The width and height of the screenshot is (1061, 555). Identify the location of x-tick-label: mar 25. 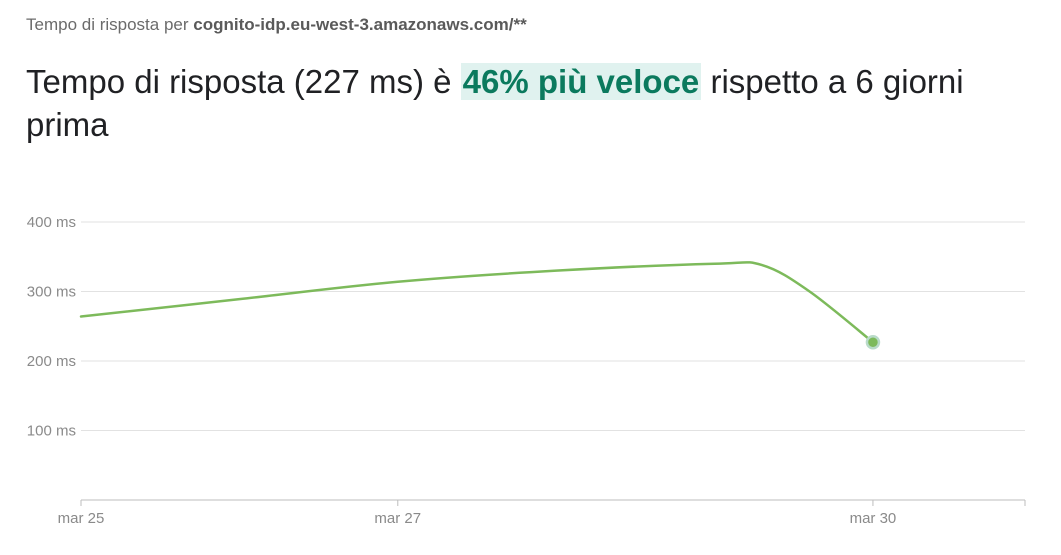
(81, 518).